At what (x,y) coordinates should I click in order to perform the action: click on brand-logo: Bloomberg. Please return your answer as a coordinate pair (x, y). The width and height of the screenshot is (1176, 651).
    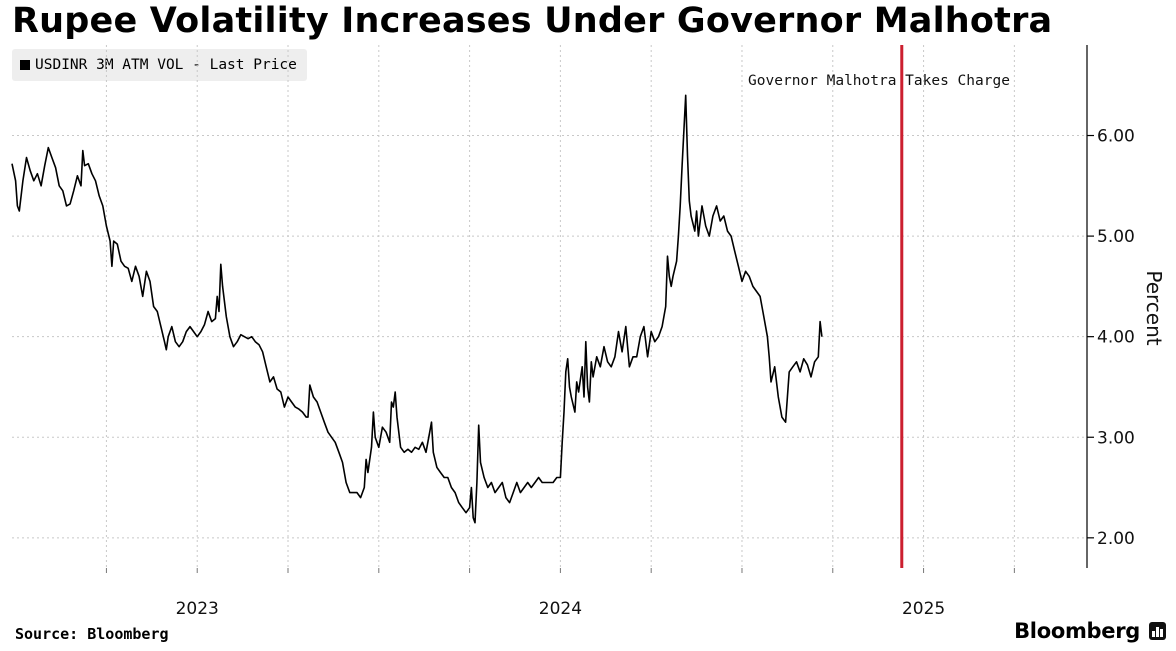
    Looking at the image, I should click on (1077, 631).